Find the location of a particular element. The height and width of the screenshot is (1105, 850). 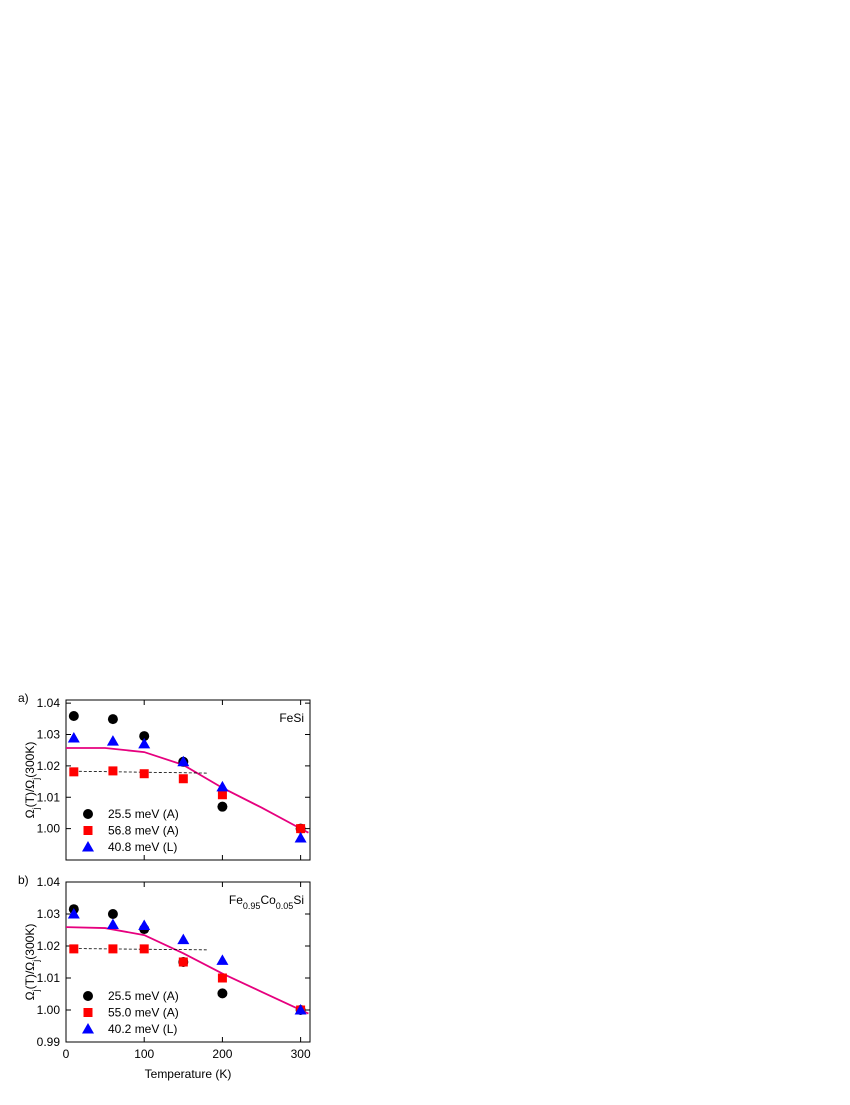

annotation: FeSi is located at coordinates (291, 718).